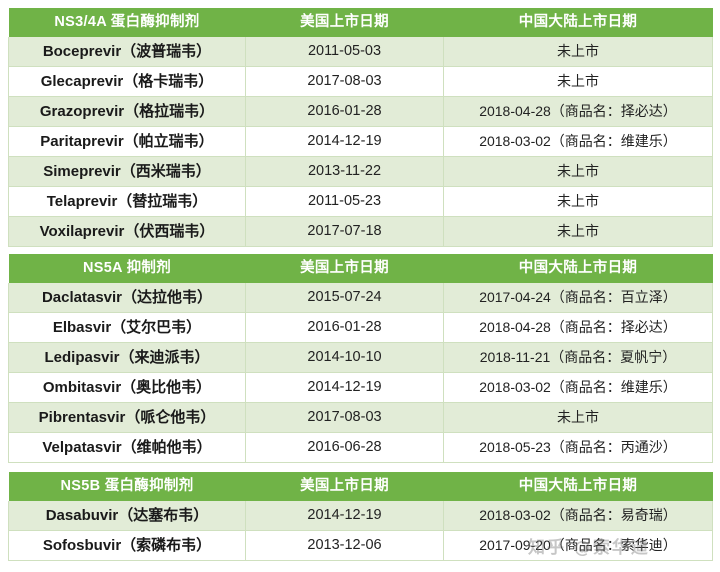 This screenshot has width=720, height=572. I want to click on cell-drug-name: Paritaprevir（帕立瑞韦）, so click(127, 141).